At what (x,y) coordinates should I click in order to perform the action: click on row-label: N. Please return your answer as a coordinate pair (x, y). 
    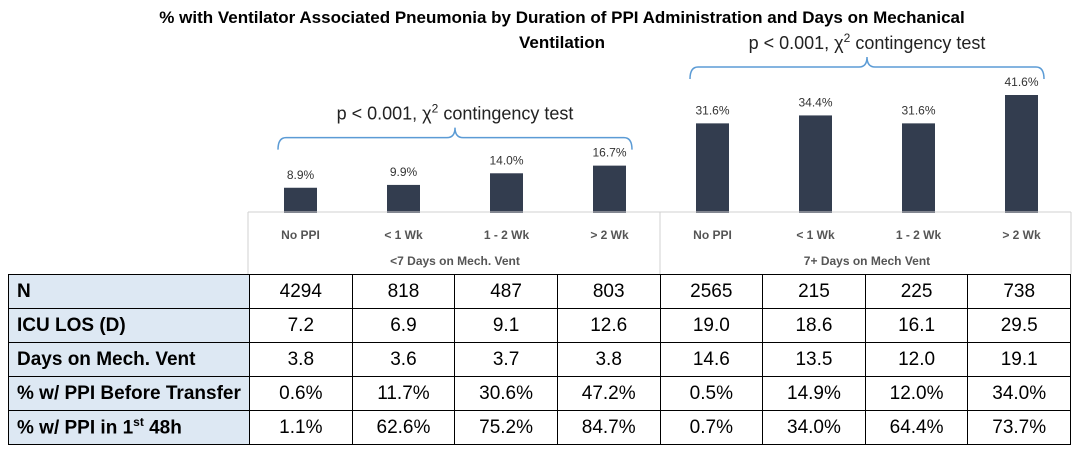
    Looking at the image, I should click on (129, 291).